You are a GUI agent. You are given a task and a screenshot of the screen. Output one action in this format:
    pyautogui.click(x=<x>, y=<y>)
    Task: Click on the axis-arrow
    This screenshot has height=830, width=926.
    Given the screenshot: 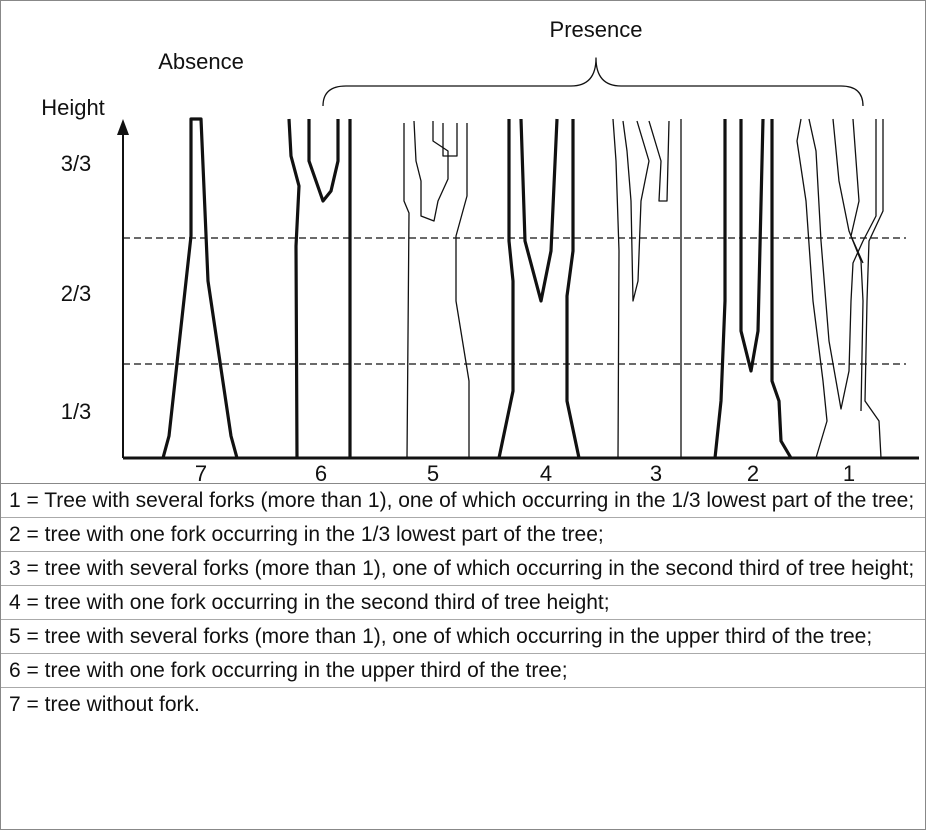 What is the action you would take?
    pyautogui.click(x=123, y=127)
    